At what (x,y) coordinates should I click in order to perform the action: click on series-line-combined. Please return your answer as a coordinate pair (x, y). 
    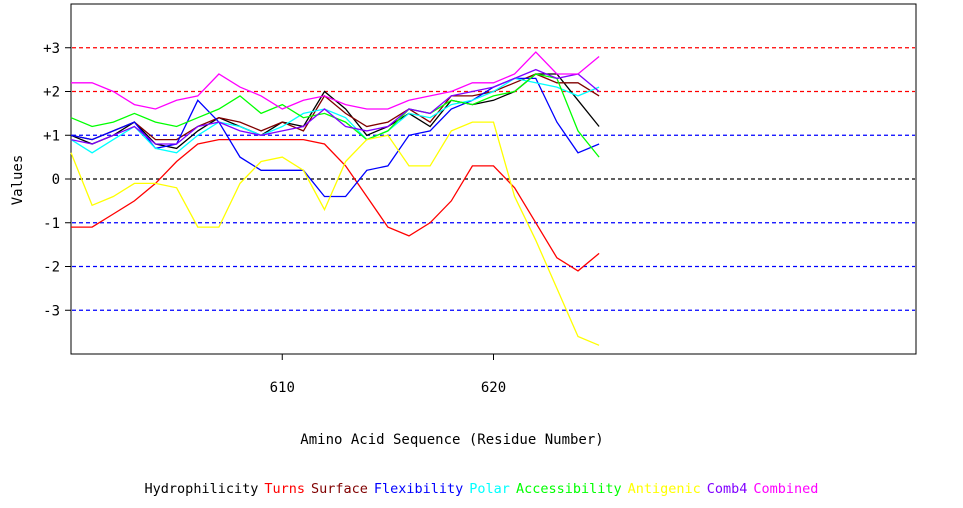
    Looking at the image, I should click on (335, 80).